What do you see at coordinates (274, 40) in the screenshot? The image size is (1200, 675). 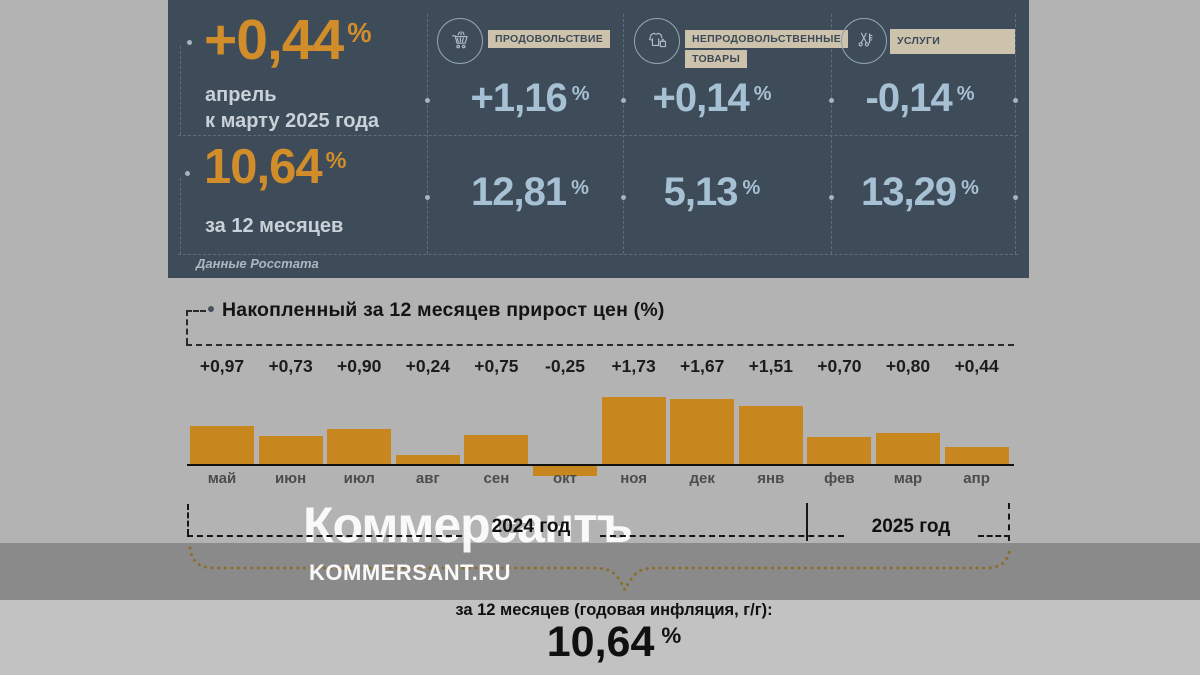 I see `monthly-inflation-value: +0,44` at bounding box center [274, 40].